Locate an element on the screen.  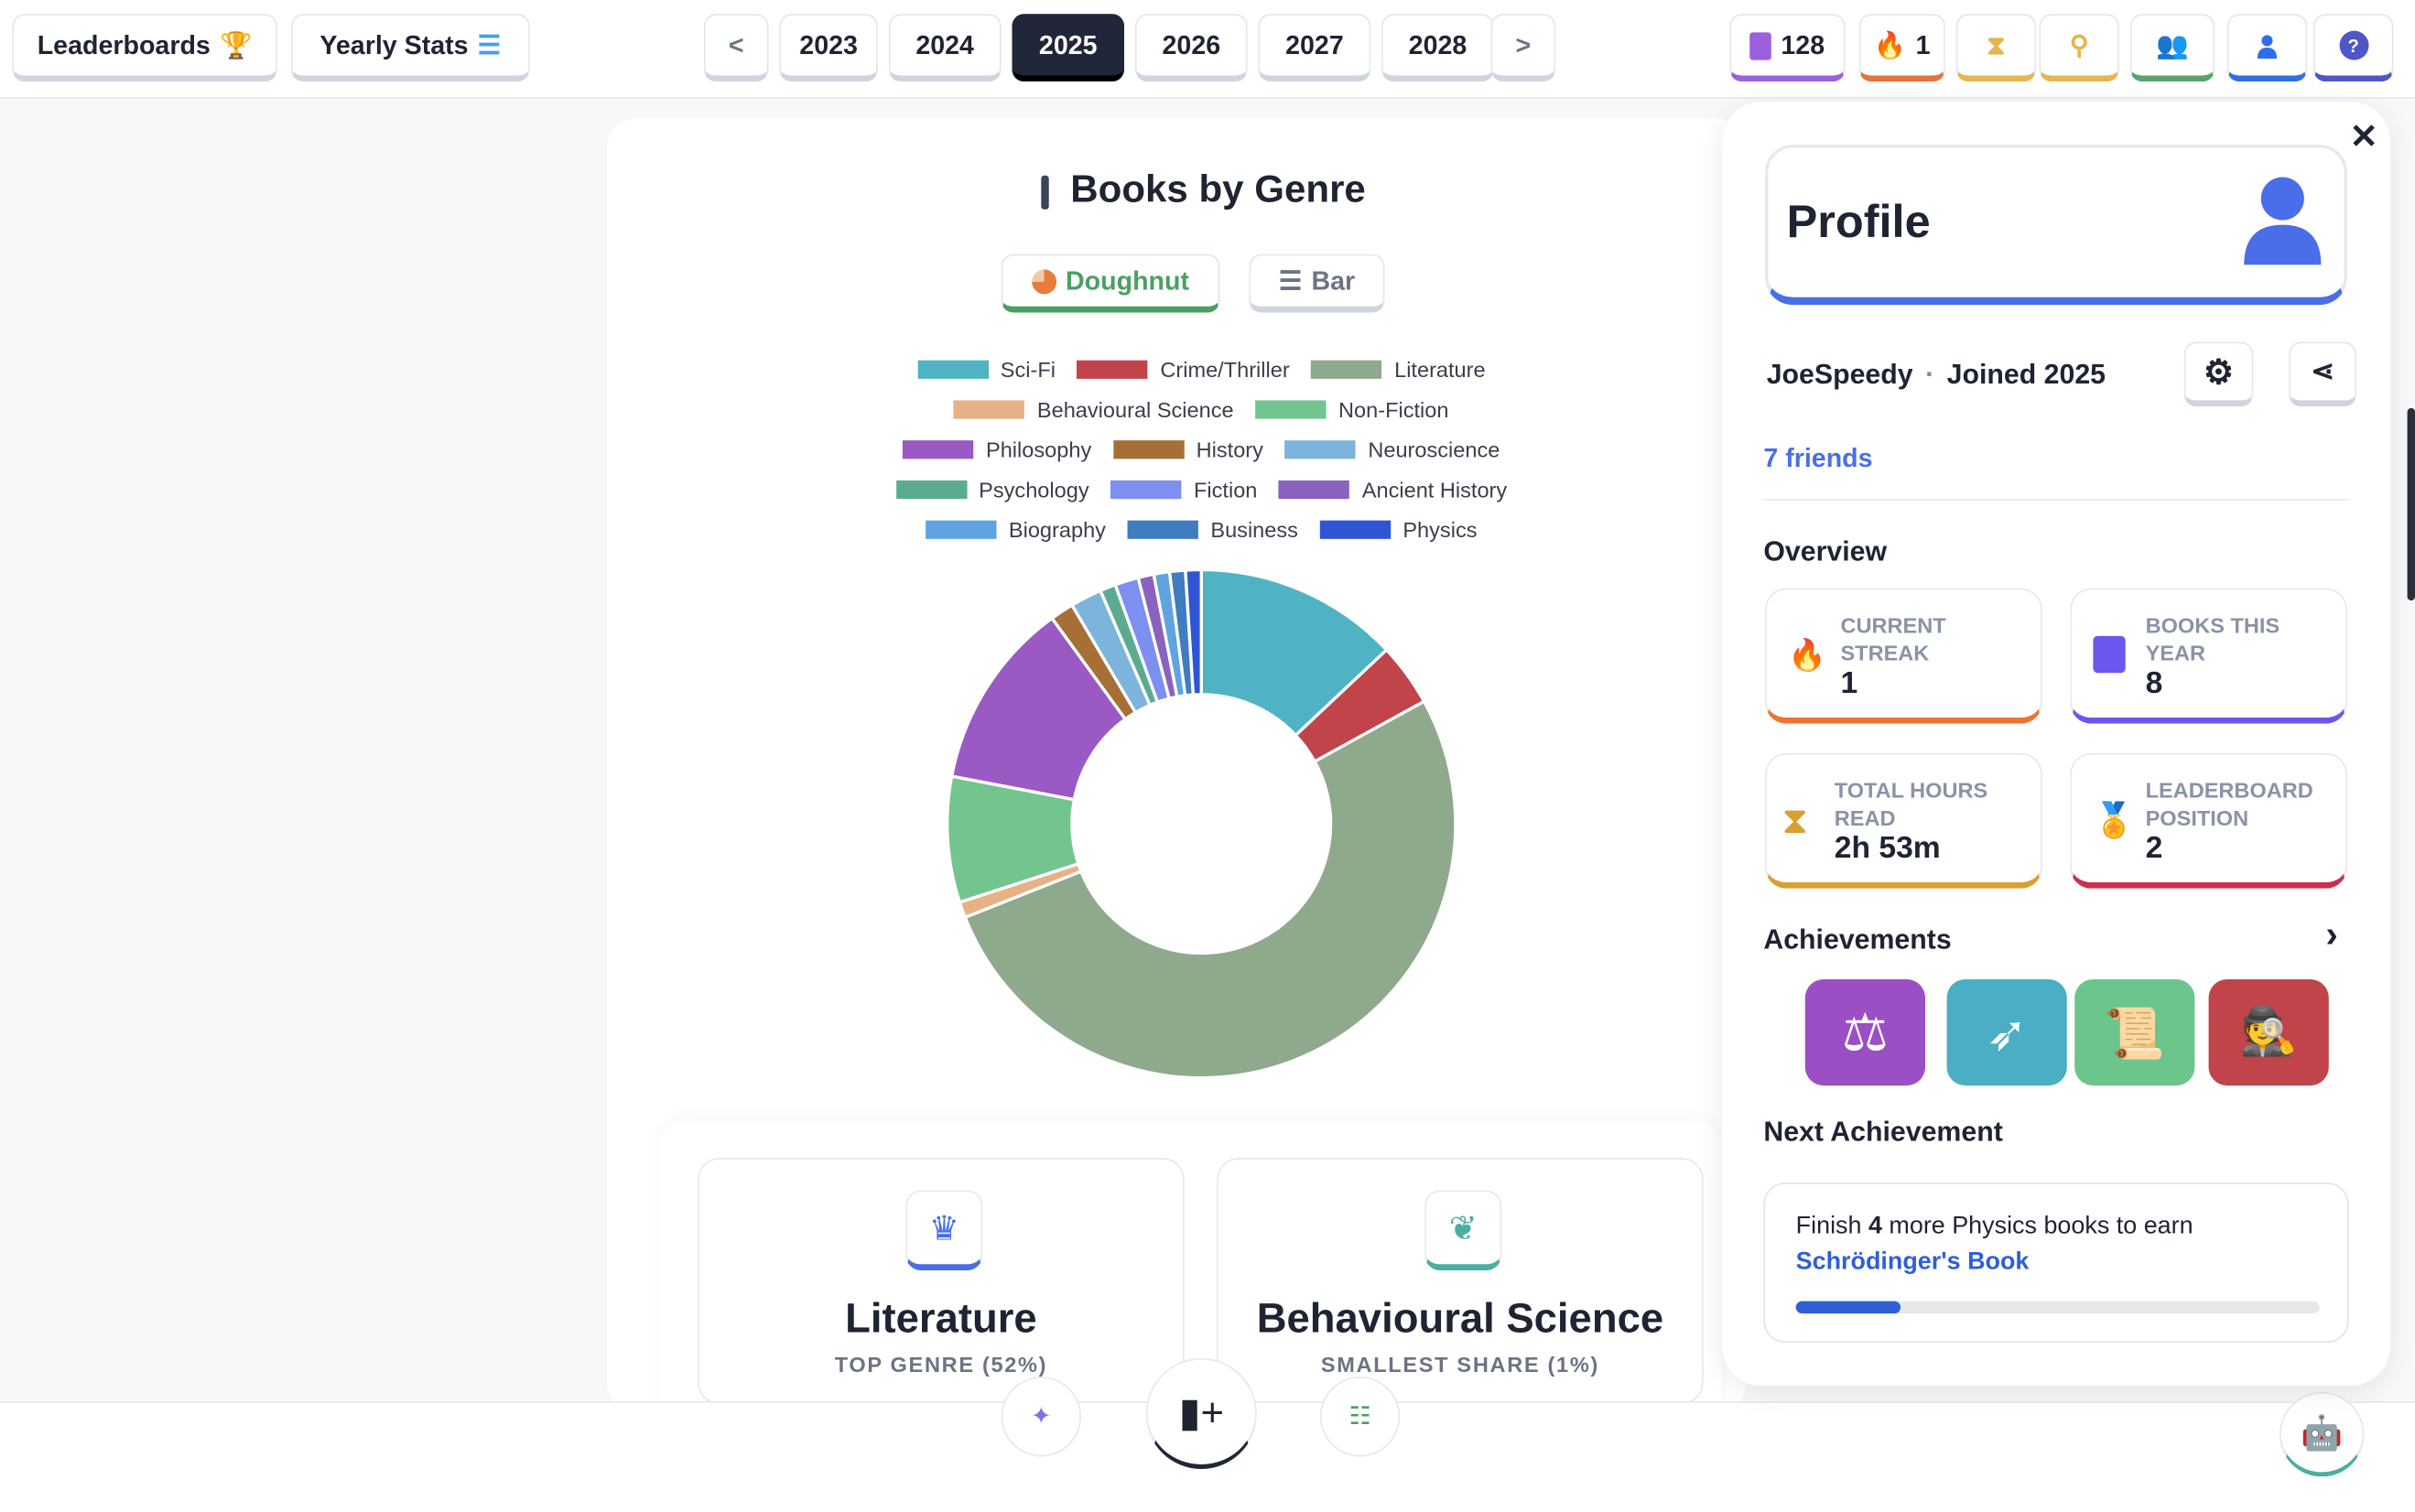
year-2027: 2027 is located at coordinates (1314, 48).